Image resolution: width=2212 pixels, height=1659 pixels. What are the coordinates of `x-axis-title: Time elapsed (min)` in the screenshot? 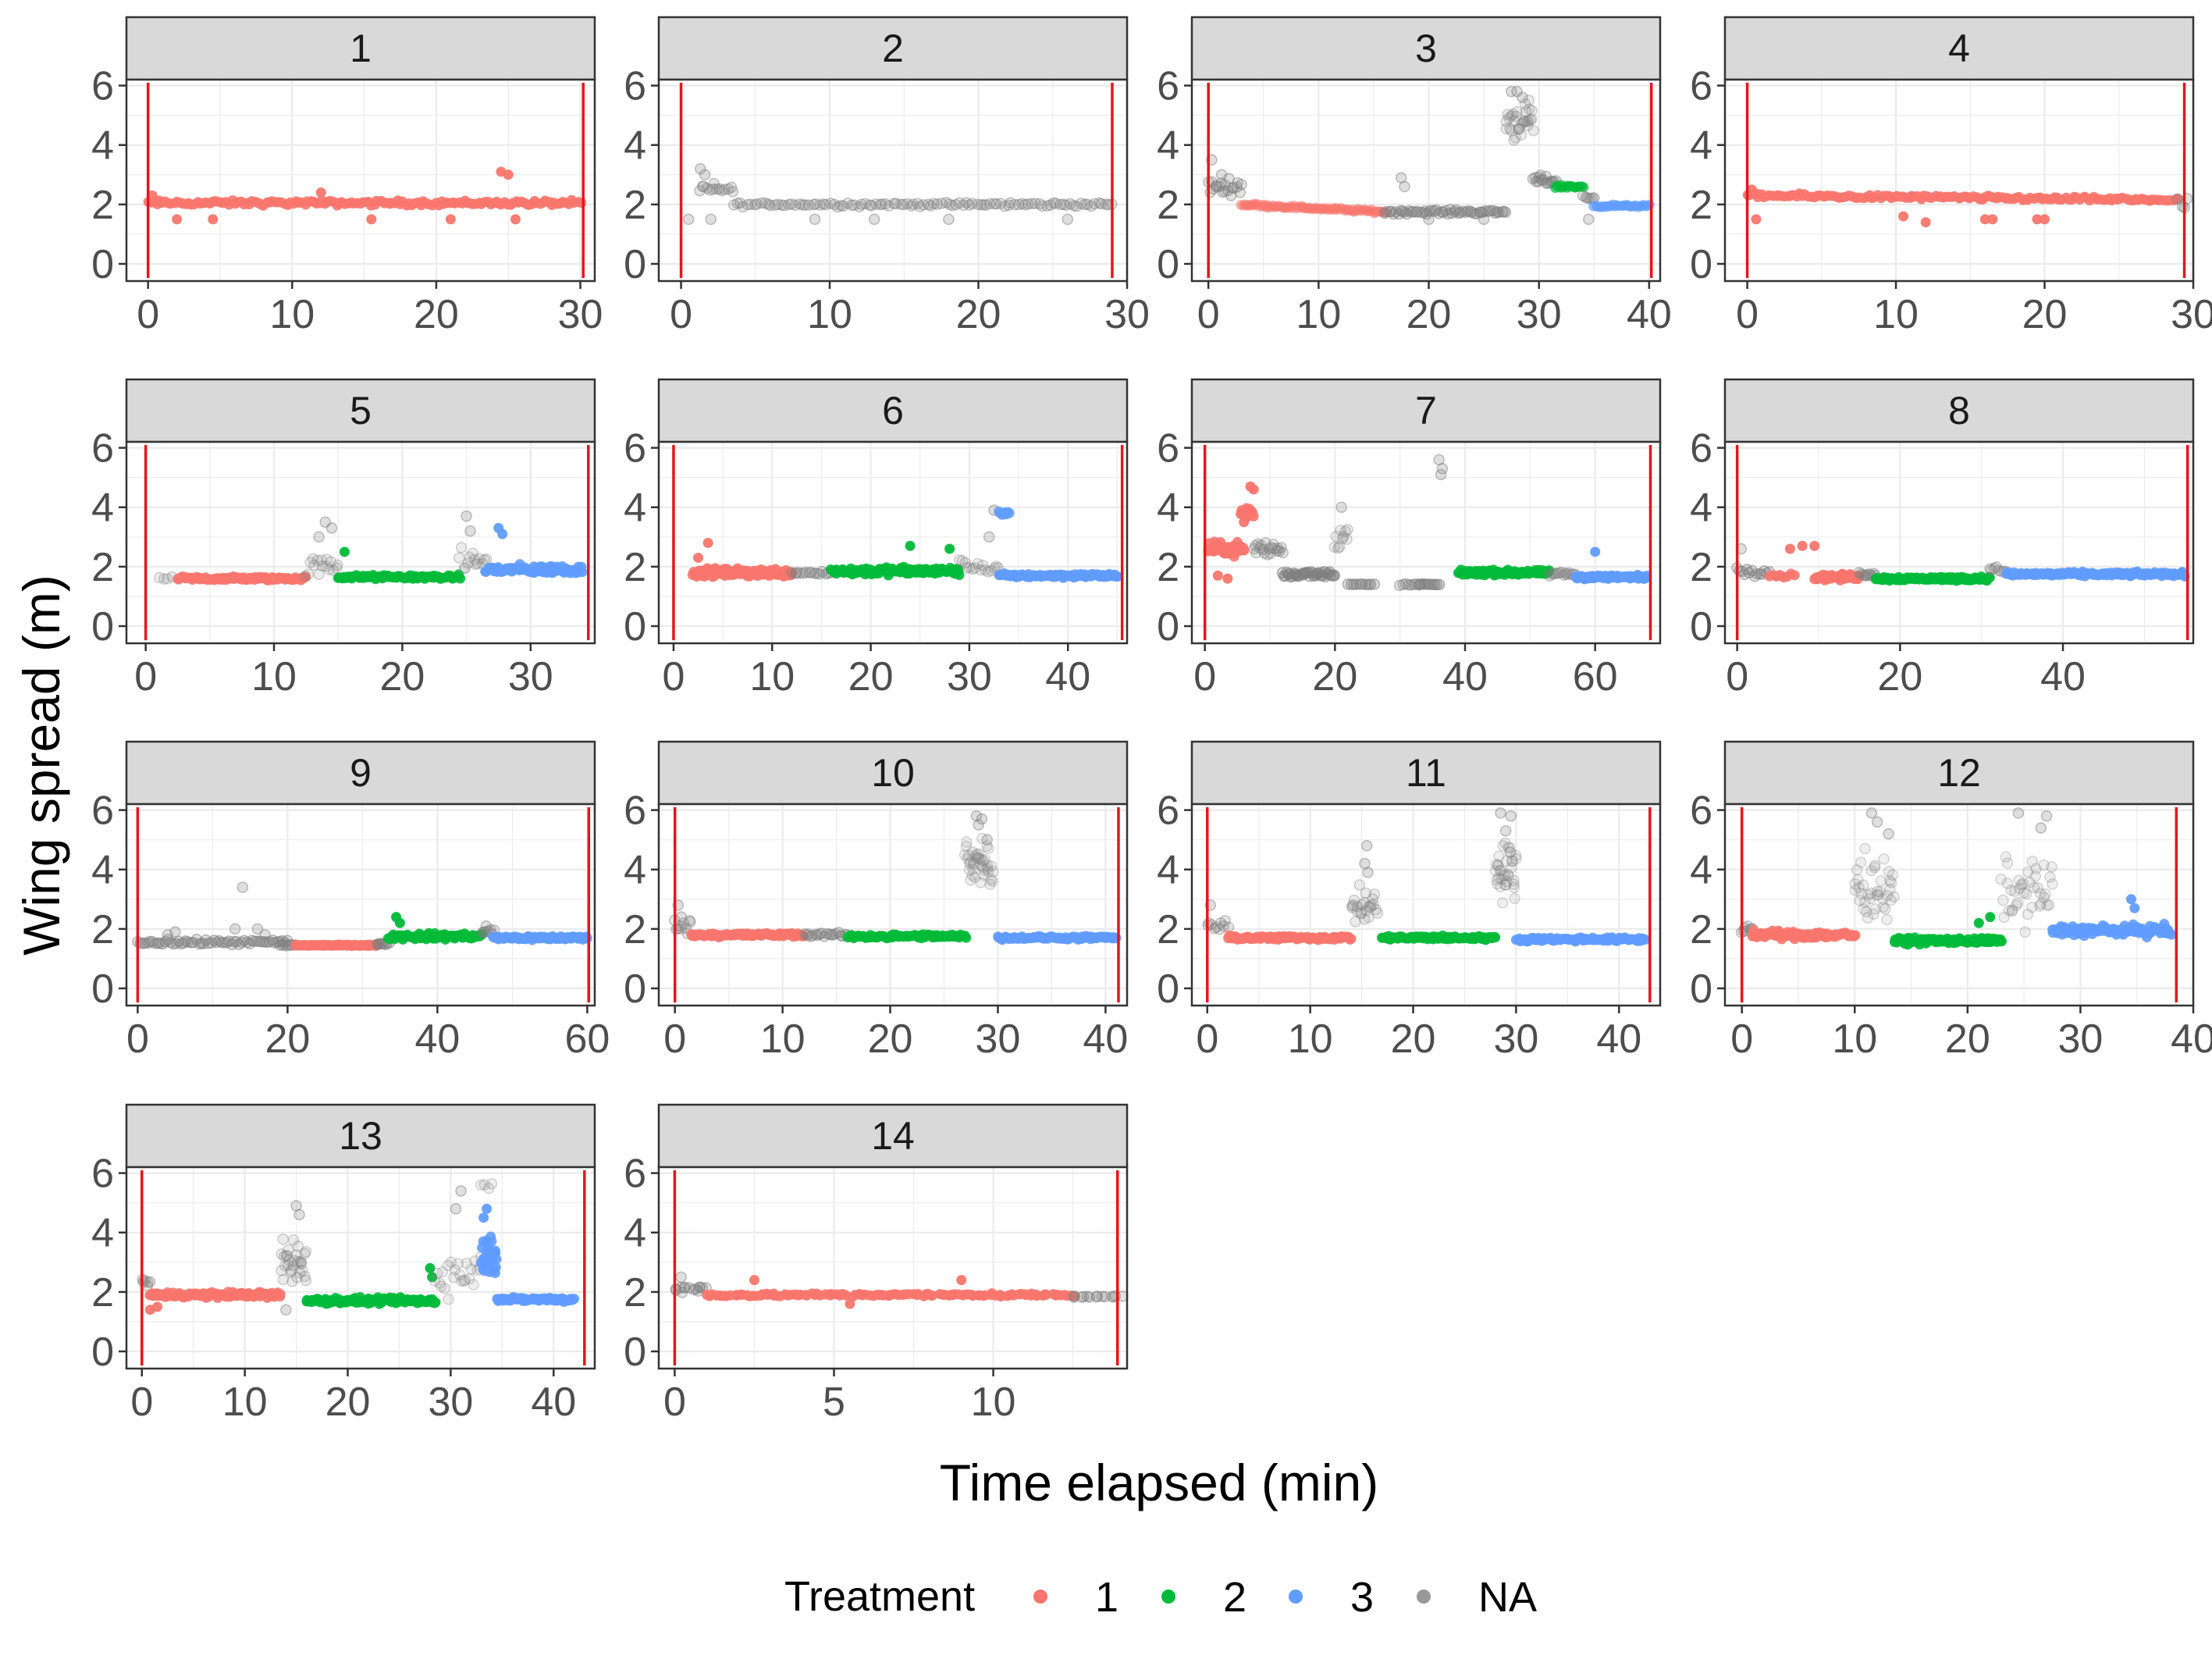 It's located at (1159, 1482).